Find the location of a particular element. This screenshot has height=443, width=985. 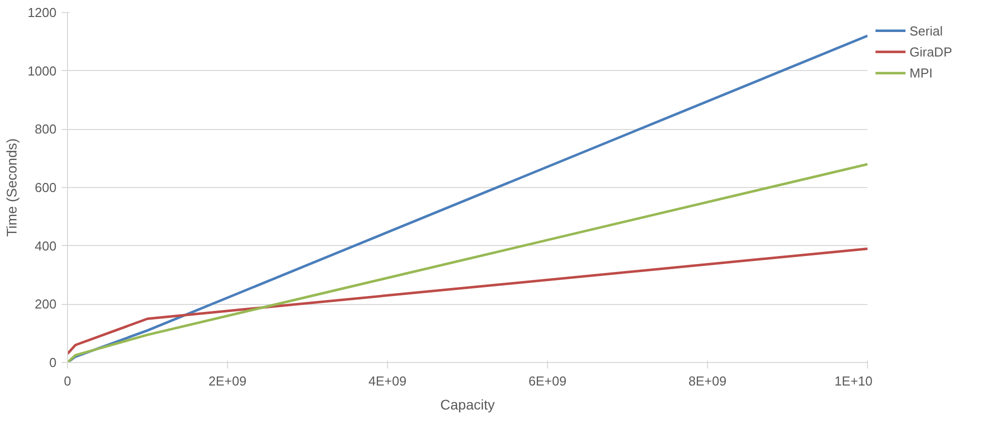

y-tick-label: 400 is located at coordinates (45, 246).